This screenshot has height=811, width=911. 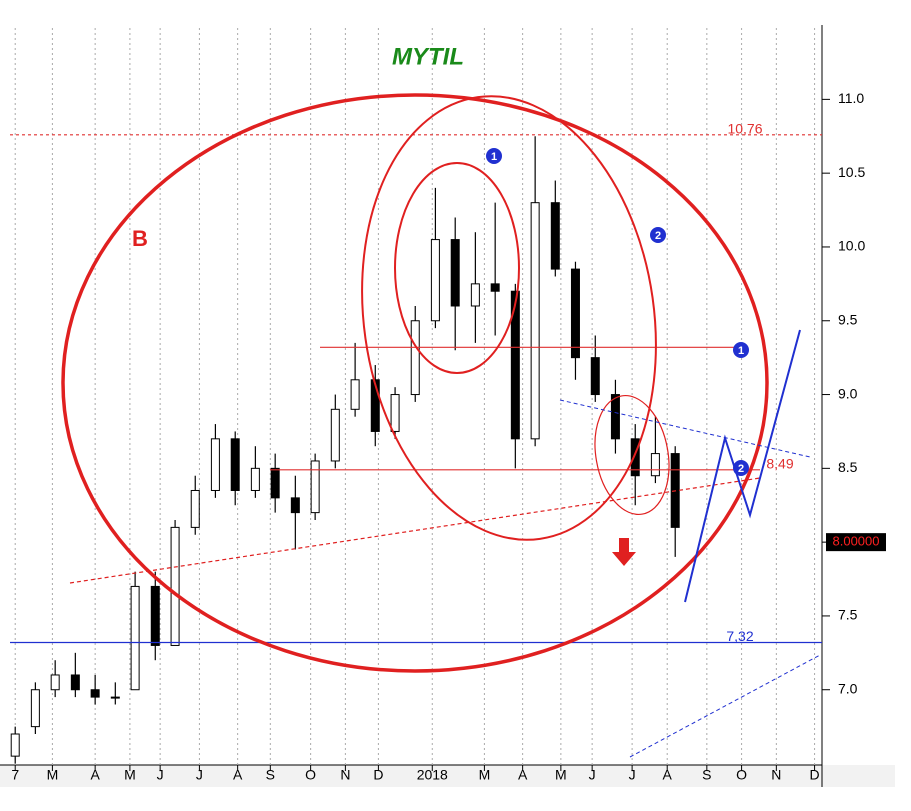 I want to click on y-tick-label: 10.0, so click(x=851, y=246).